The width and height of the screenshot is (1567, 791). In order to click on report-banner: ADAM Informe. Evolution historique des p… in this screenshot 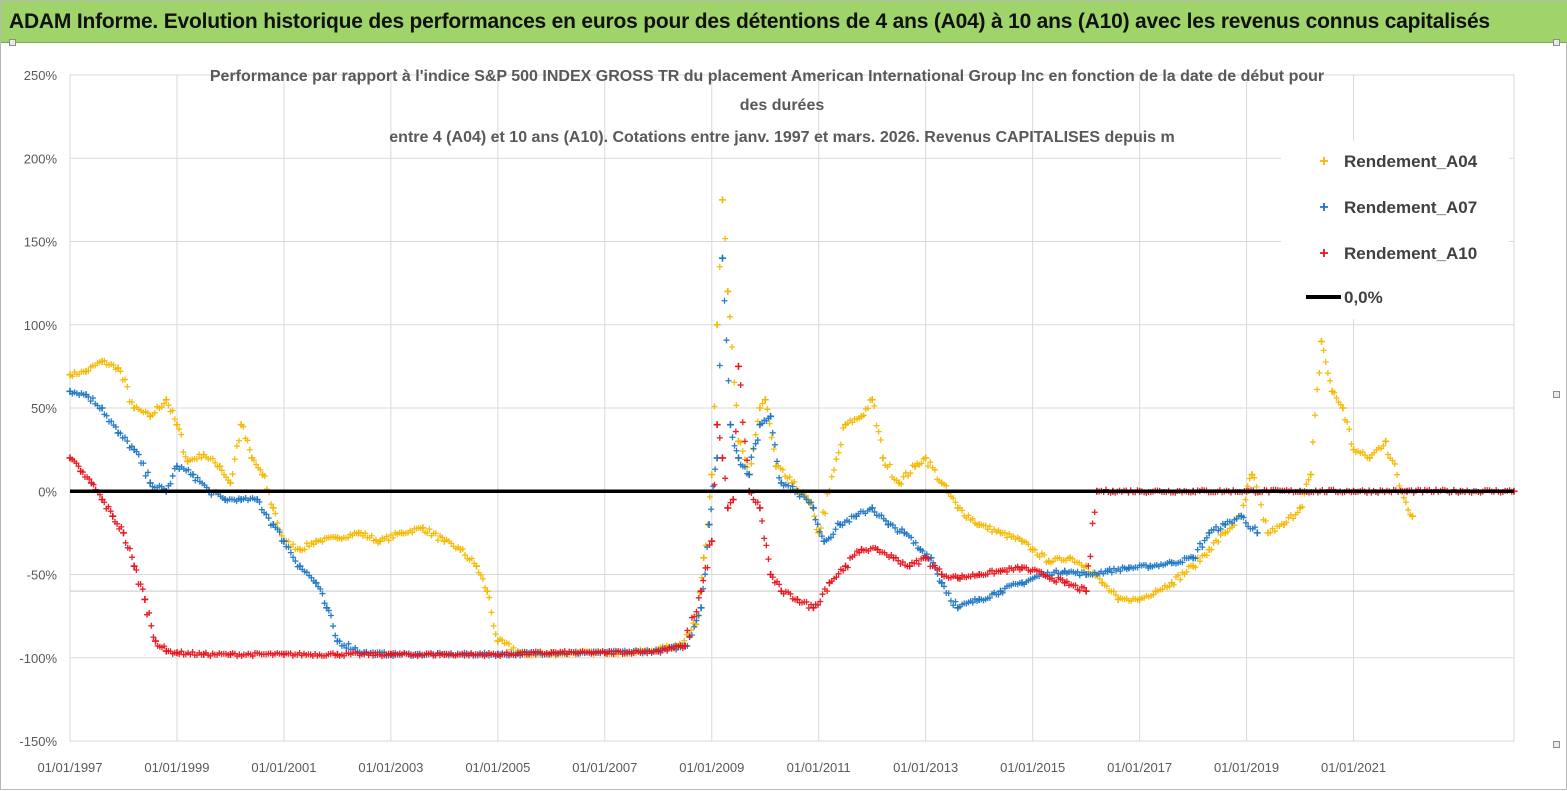, I will do `click(784, 22)`.